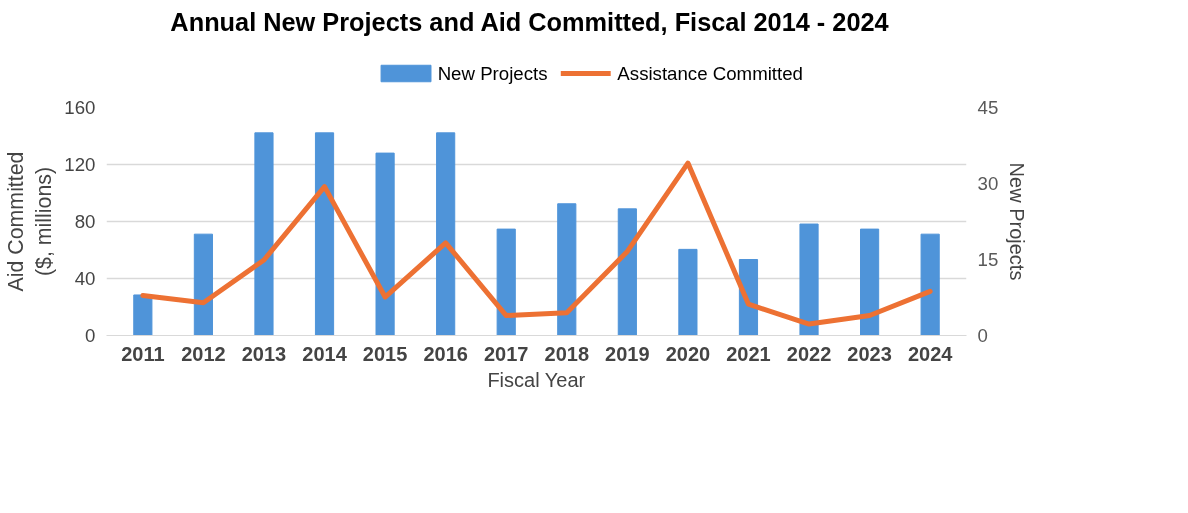 This screenshot has height=513, width=1188. I want to click on x-tick-label: 2015, so click(385, 353).